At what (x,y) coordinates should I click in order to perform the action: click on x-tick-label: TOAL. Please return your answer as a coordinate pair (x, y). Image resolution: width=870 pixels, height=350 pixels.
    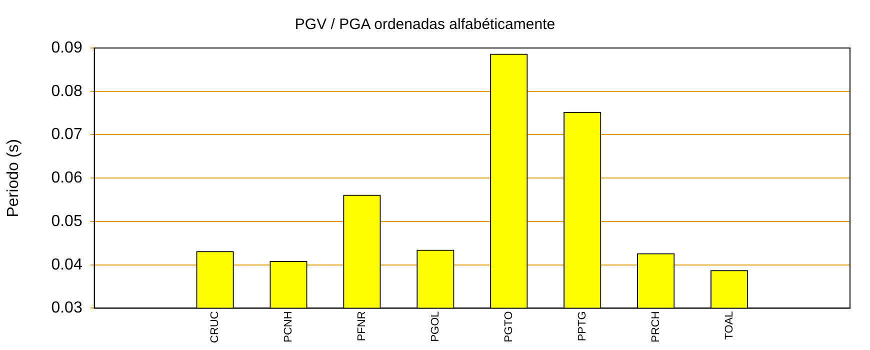
    Looking at the image, I should click on (729, 325).